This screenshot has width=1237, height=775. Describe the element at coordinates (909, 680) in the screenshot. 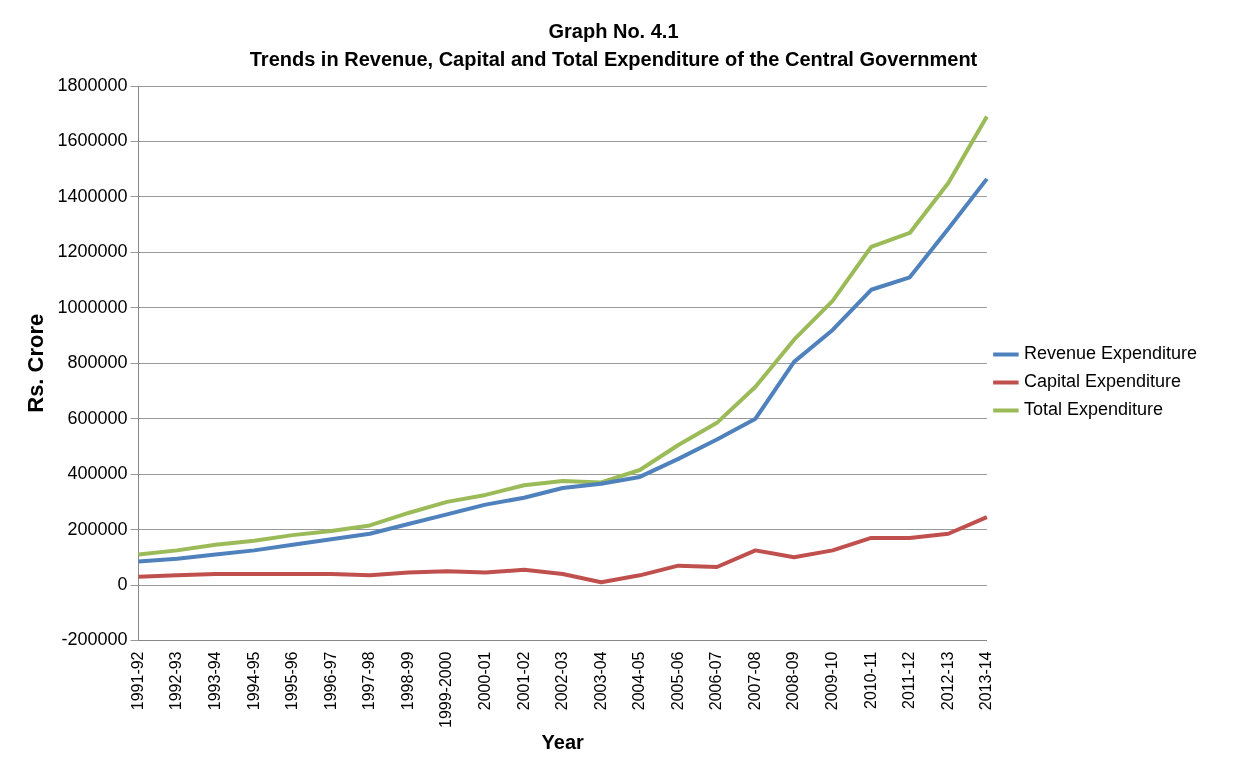

I see `x-tick-label: 2011-12` at that location.